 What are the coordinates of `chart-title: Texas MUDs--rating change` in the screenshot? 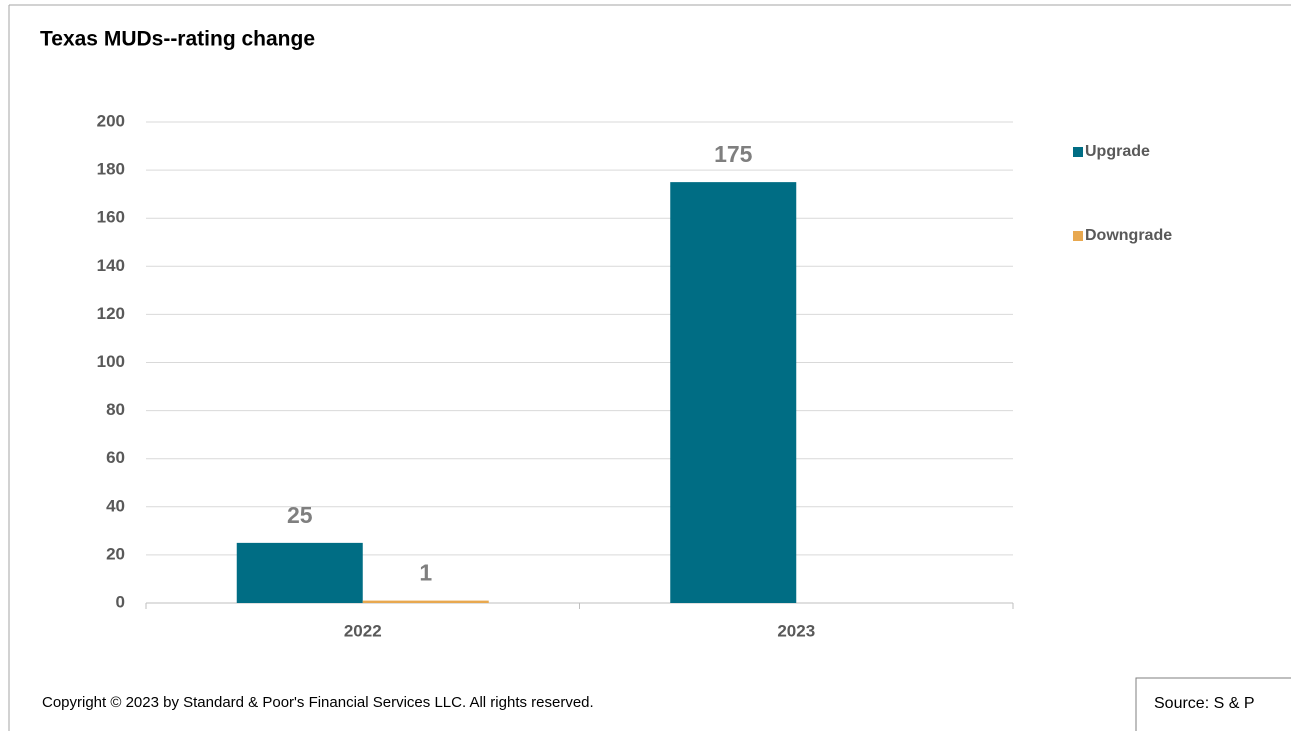 It's located at (177, 39).